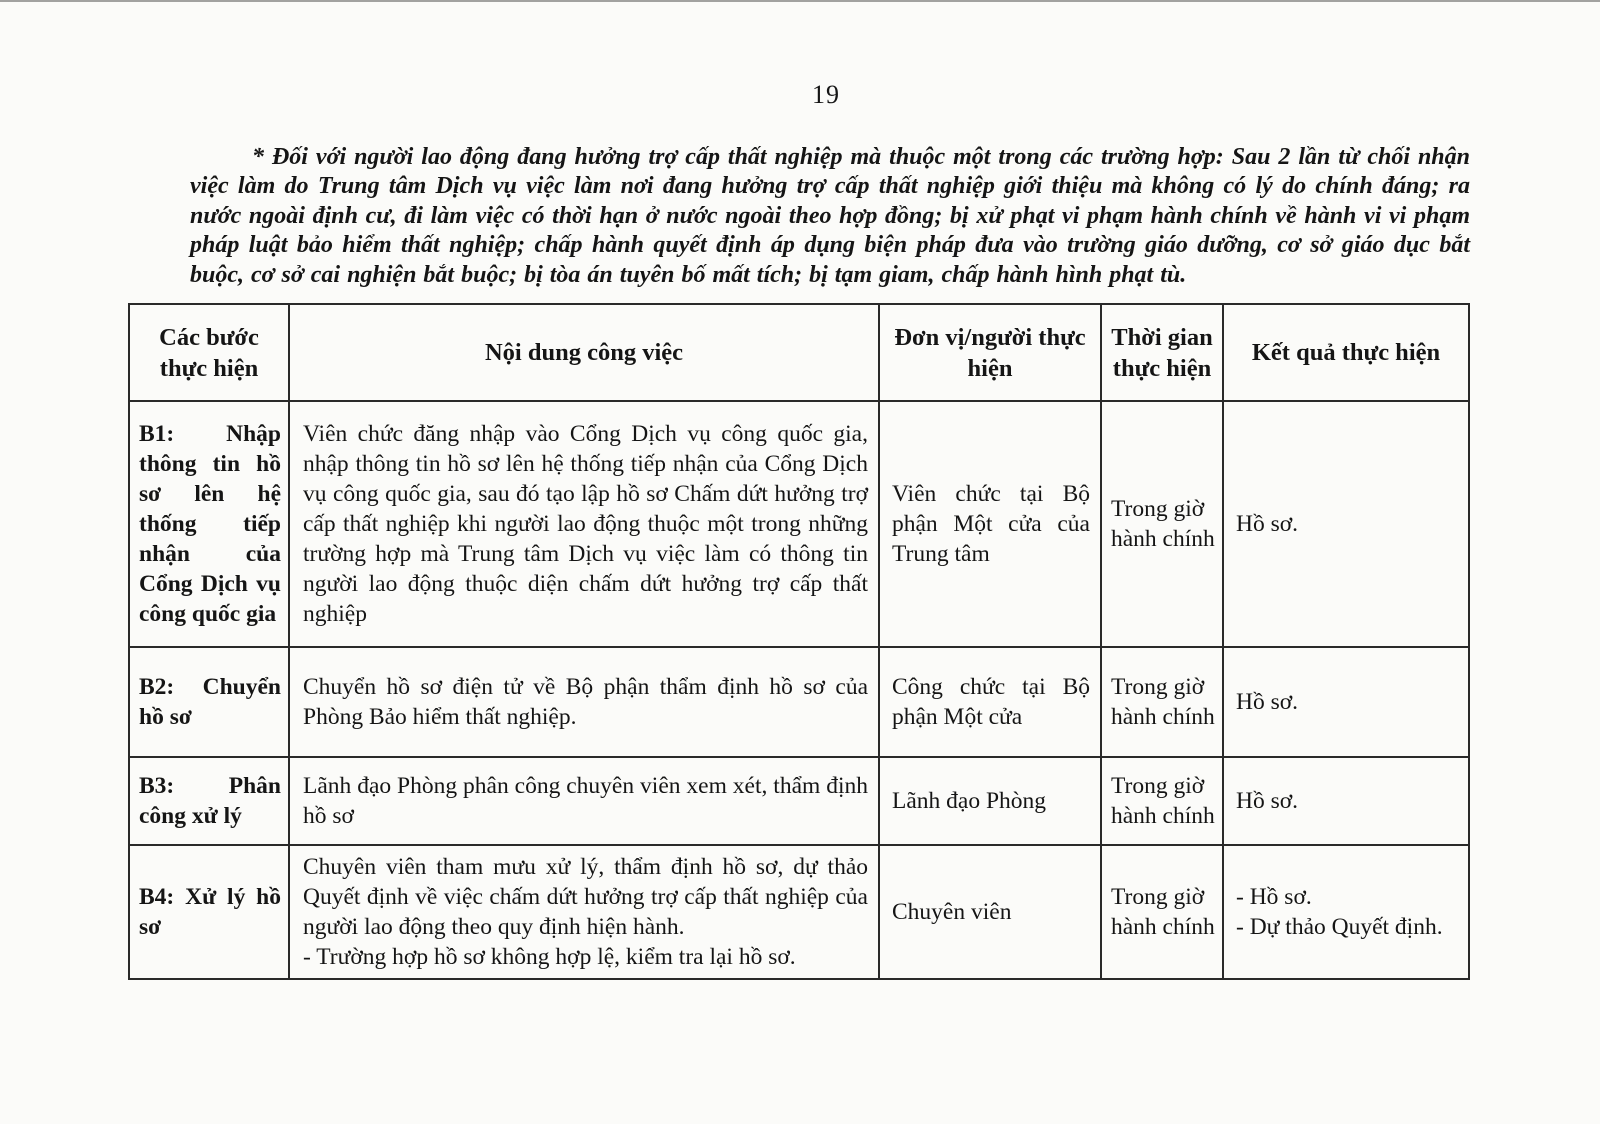 Image resolution: width=1600 pixels, height=1124 pixels. What do you see at coordinates (1346, 352) in the screenshot?
I see `header-cell-result: Kết quả thực hiện` at bounding box center [1346, 352].